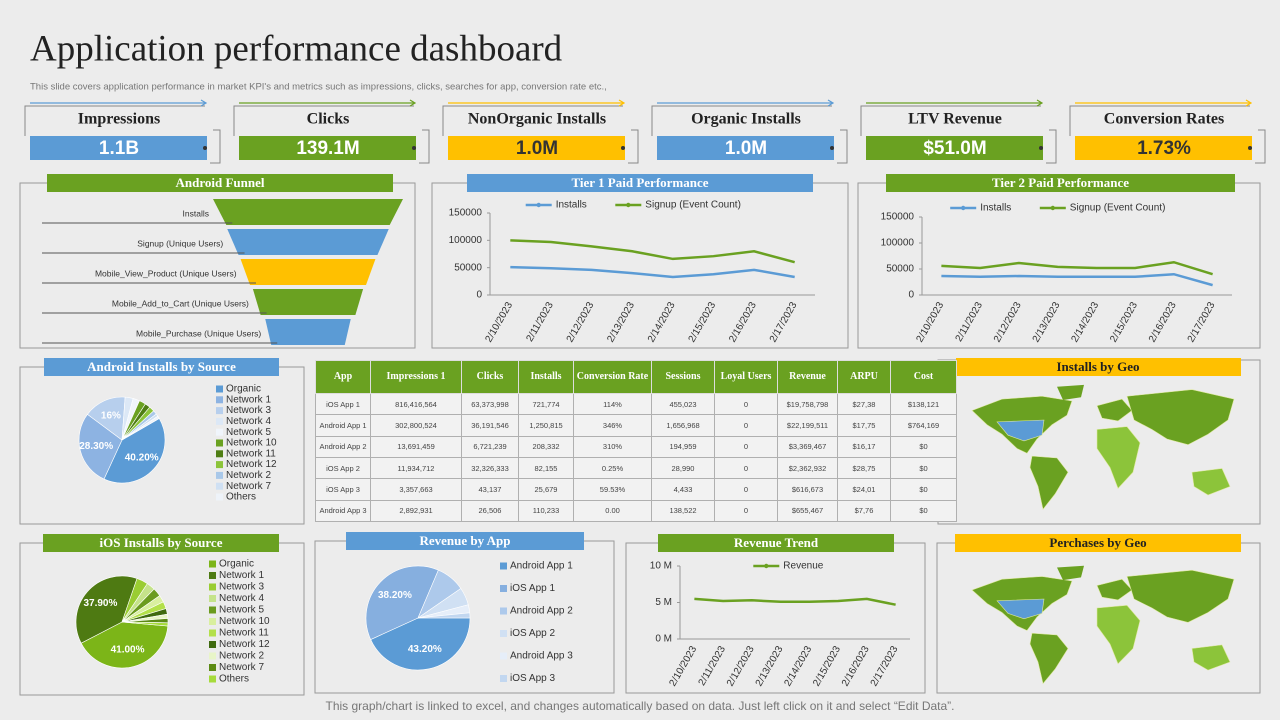  I want to click on y-tick-label: 100000, so click(466, 240).